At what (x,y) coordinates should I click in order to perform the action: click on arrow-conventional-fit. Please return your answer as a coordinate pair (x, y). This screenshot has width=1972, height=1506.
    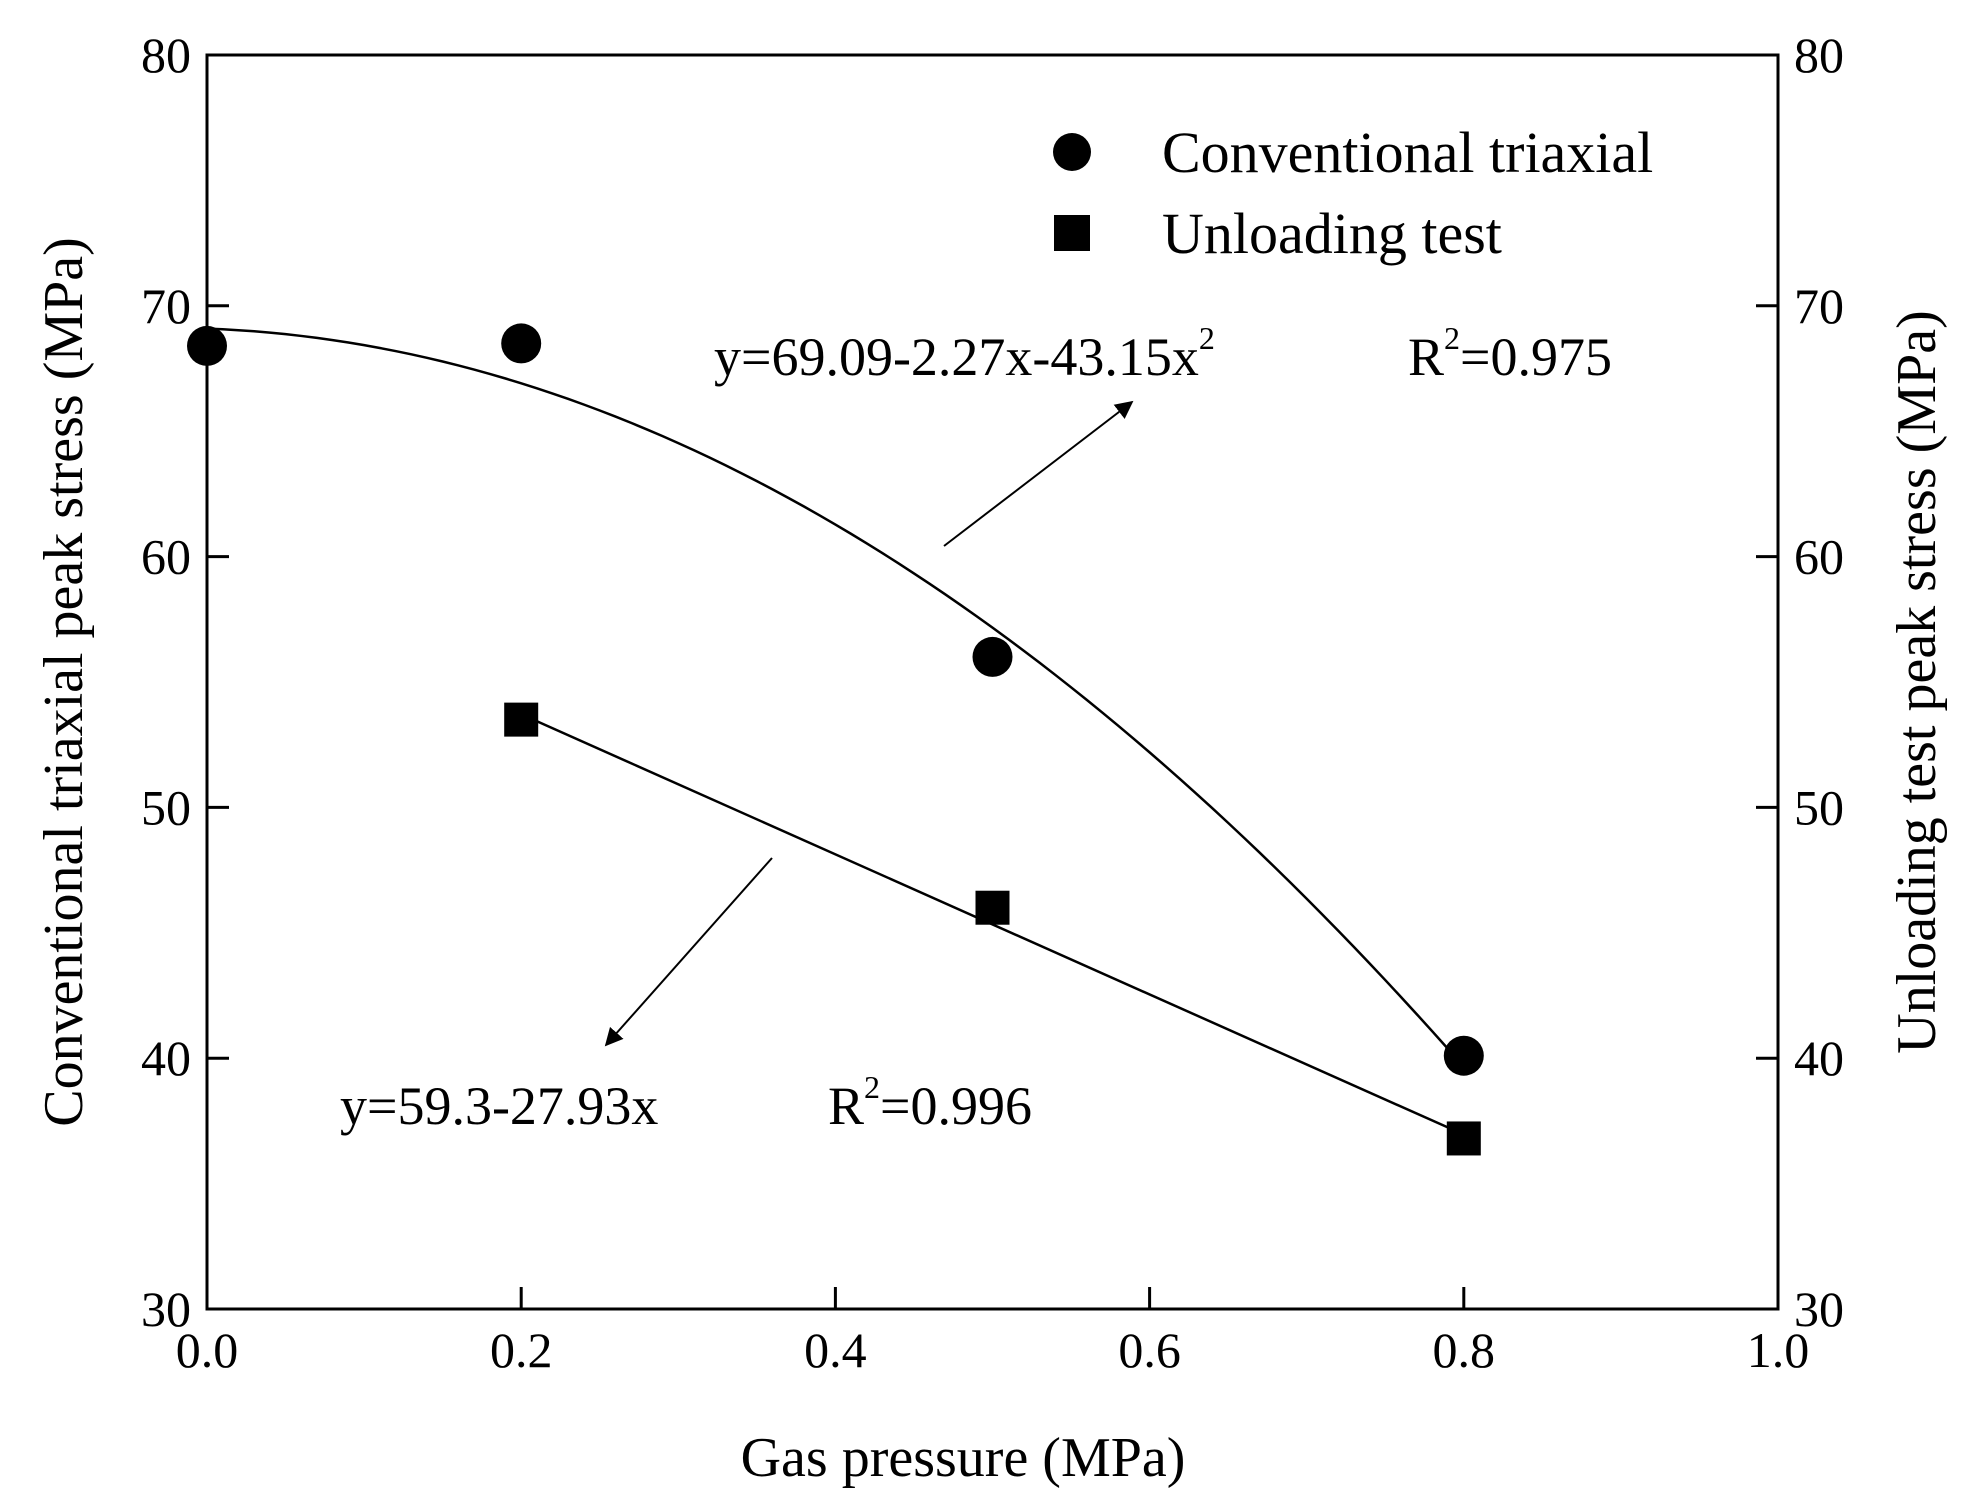
    Looking at the image, I should click on (1038, 473).